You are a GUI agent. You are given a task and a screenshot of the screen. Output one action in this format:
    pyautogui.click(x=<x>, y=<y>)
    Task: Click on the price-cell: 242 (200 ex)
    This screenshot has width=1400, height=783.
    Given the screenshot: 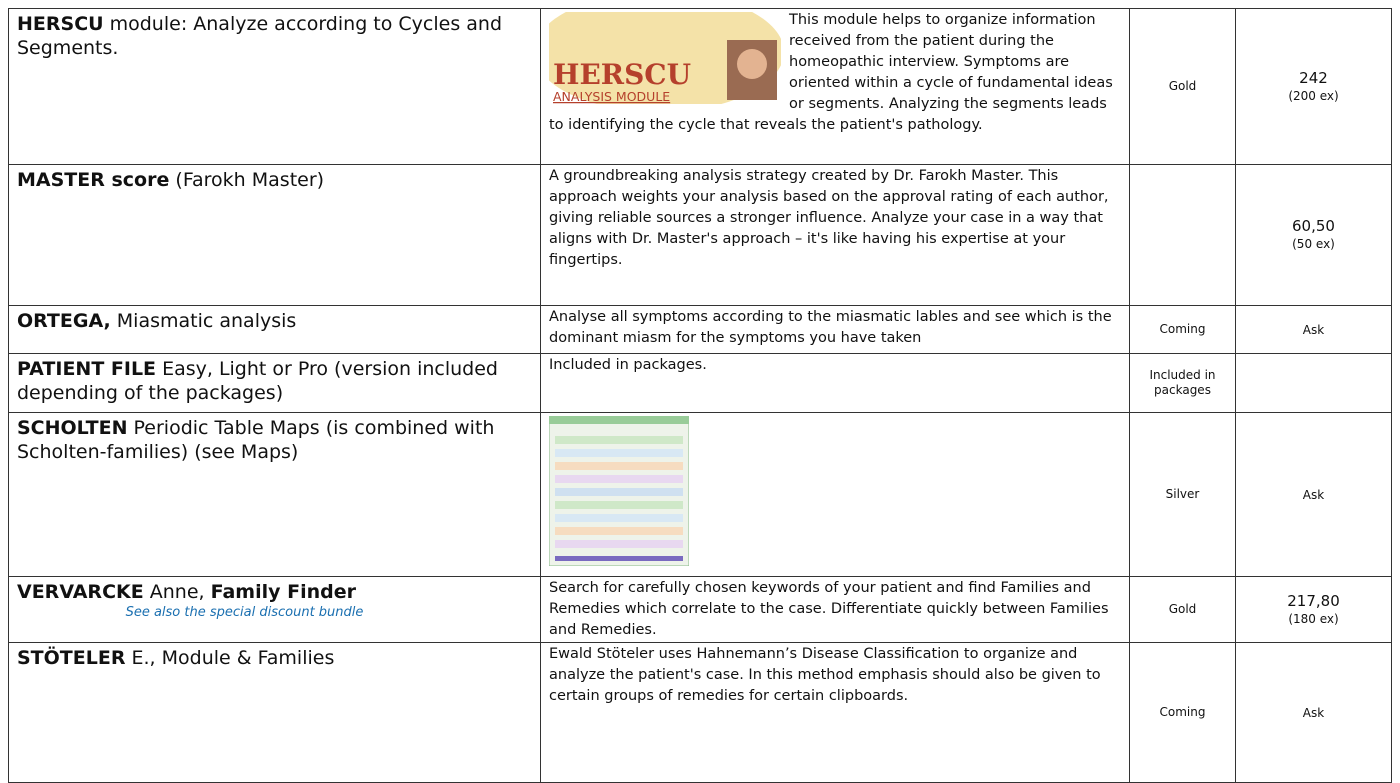 What is the action you would take?
    pyautogui.click(x=1313, y=86)
    